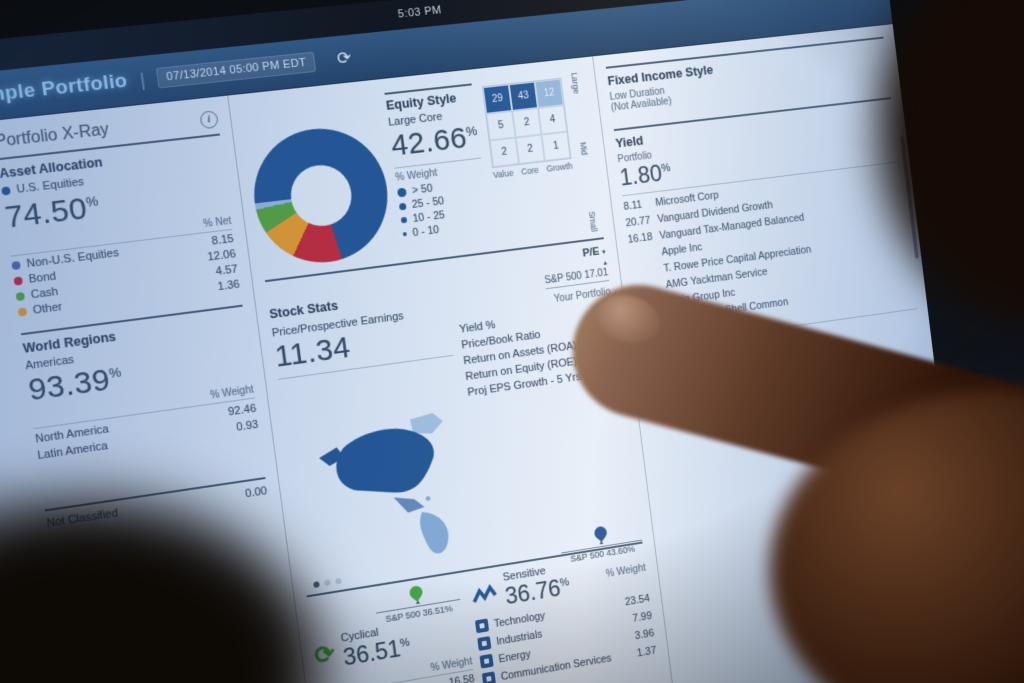 The image size is (1024, 683). Describe the element at coordinates (482, 626) in the screenshot. I see `technology-icon` at that location.